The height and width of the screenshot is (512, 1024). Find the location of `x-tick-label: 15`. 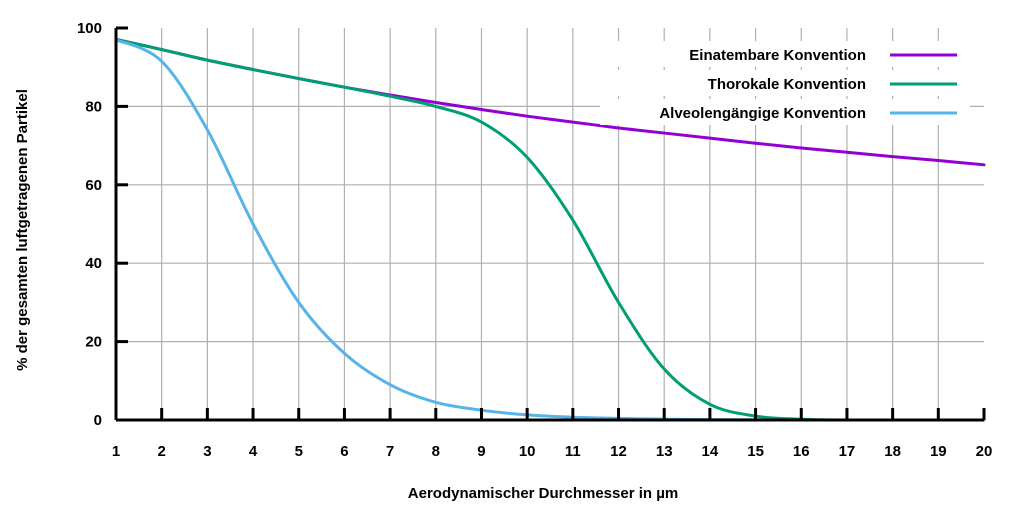

x-tick-label: 15 is located at coordinates (755, 451).